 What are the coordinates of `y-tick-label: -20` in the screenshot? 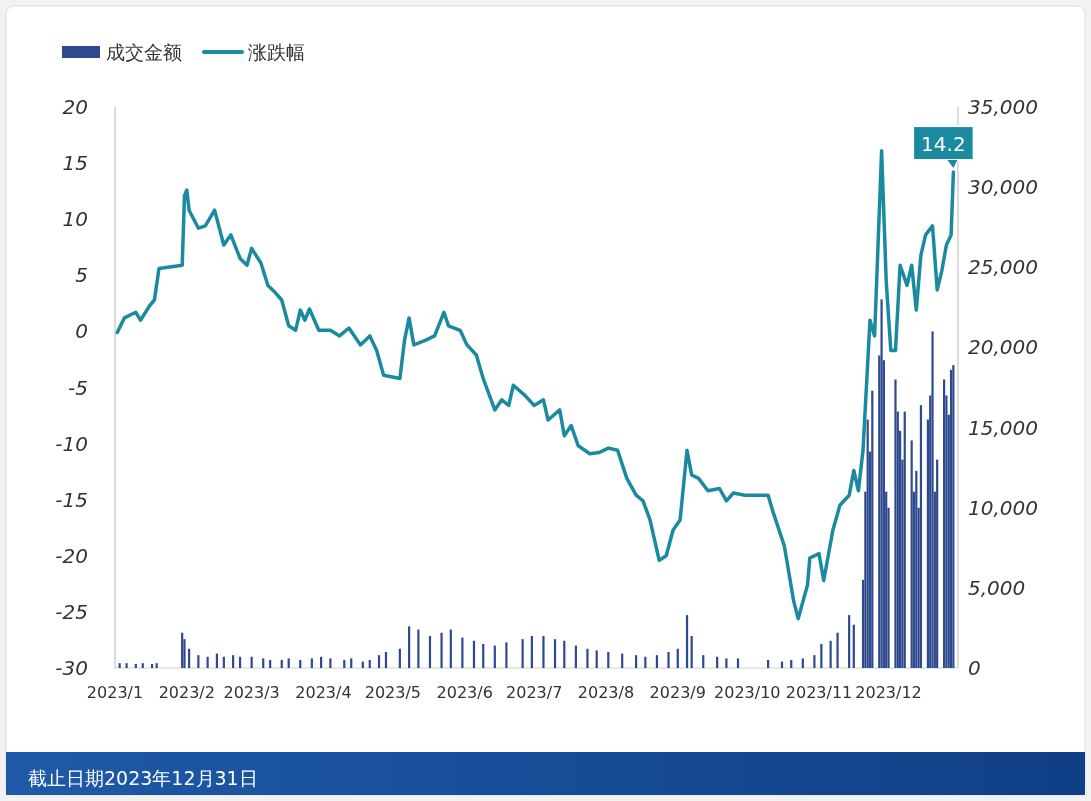 It's located at (71, 555).